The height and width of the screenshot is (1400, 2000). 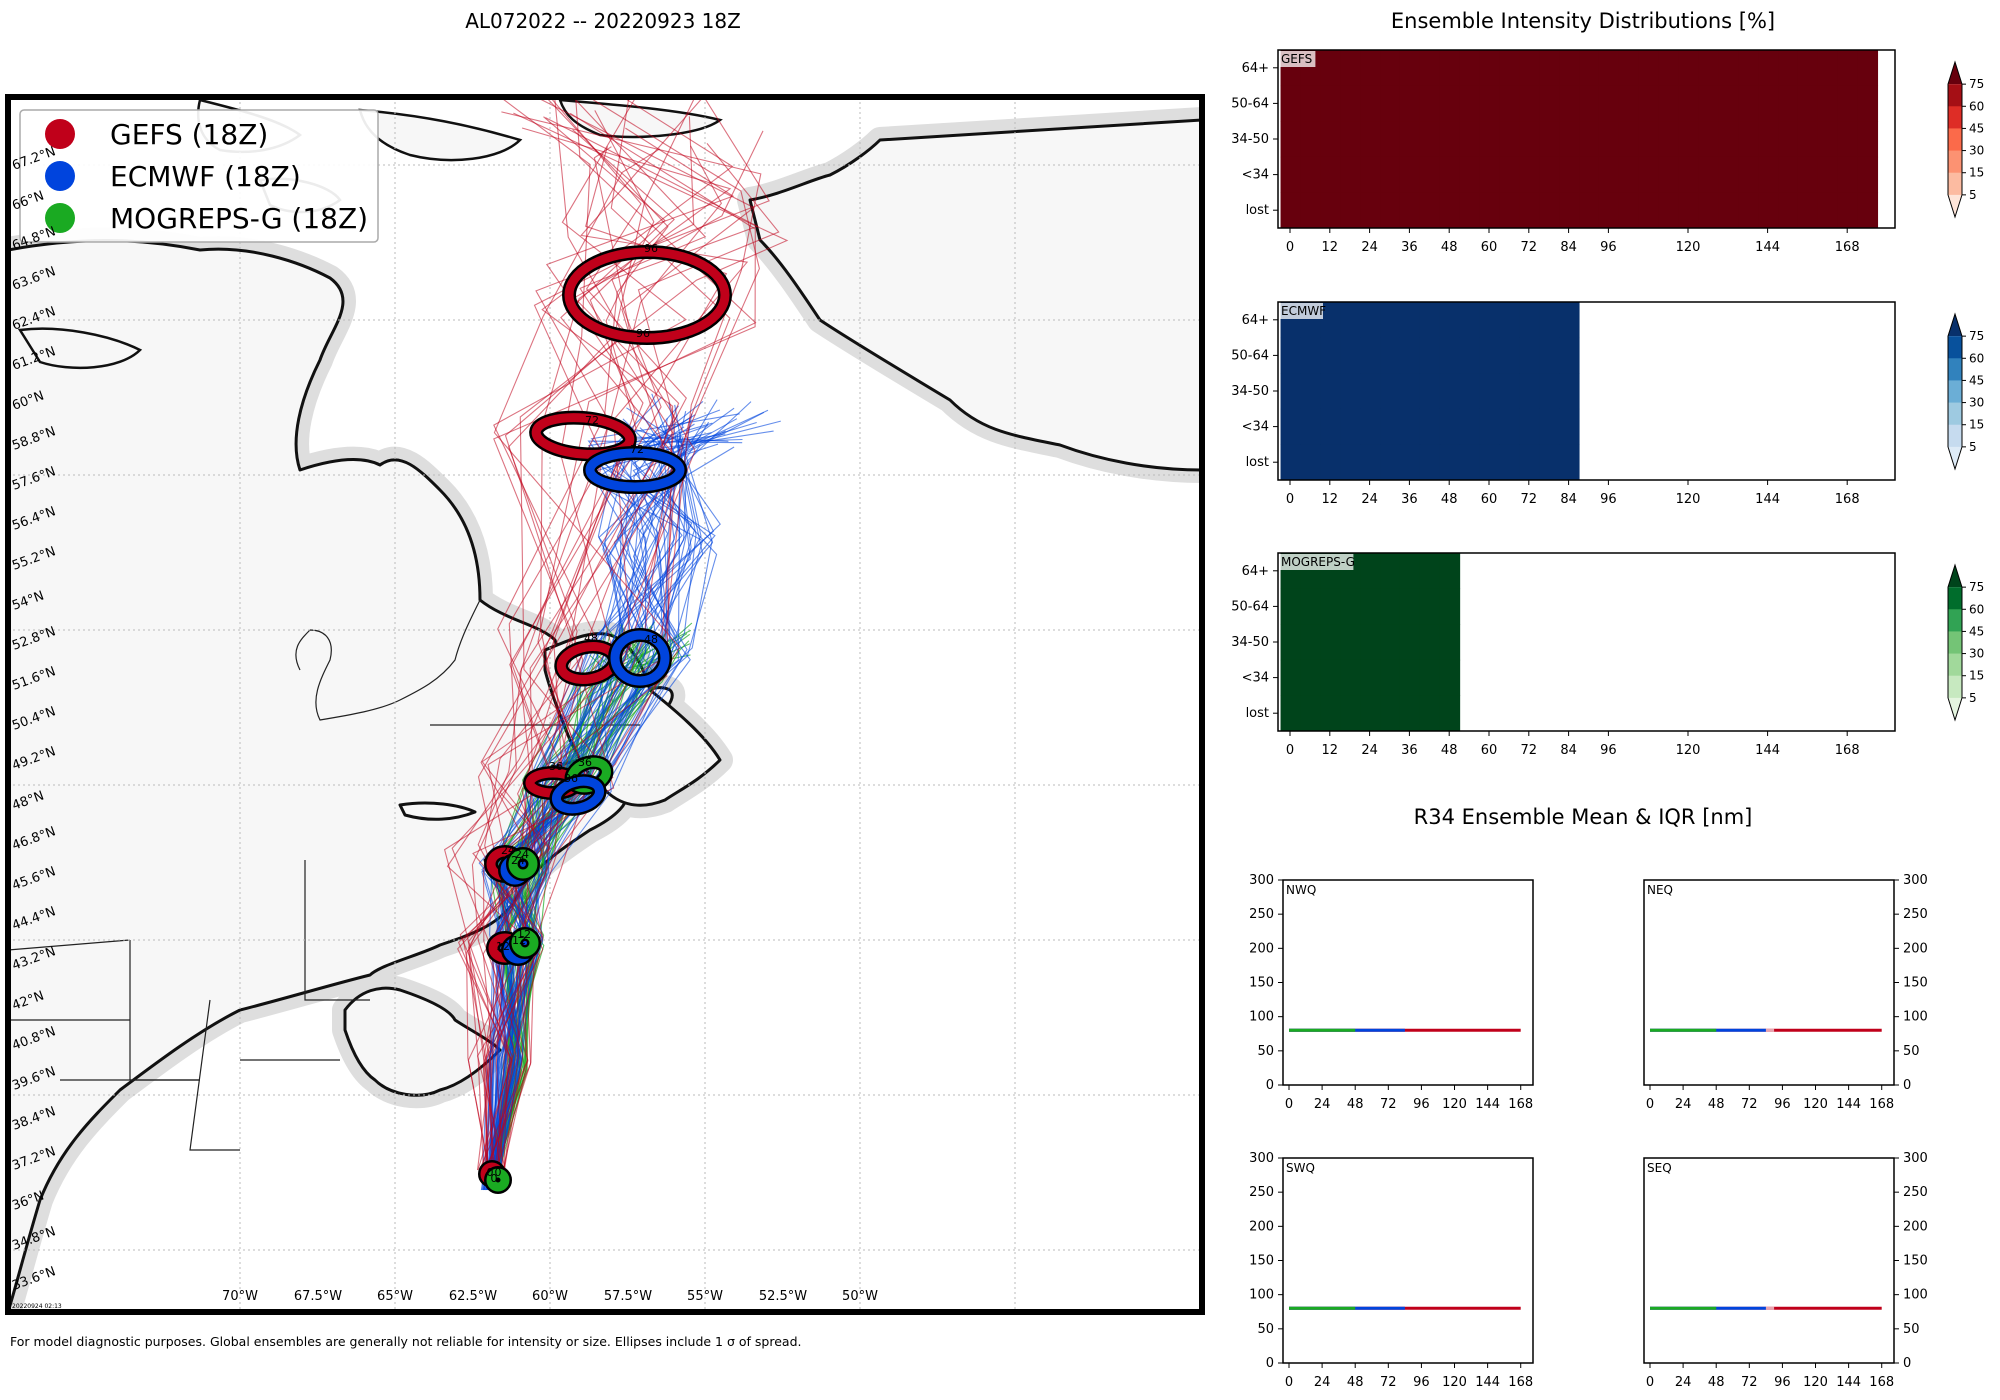 What do you see at coordinates (1250, 606) in the screenshot?
I see `y-tick-label: 50-64` at bounding box center [1250, 606].